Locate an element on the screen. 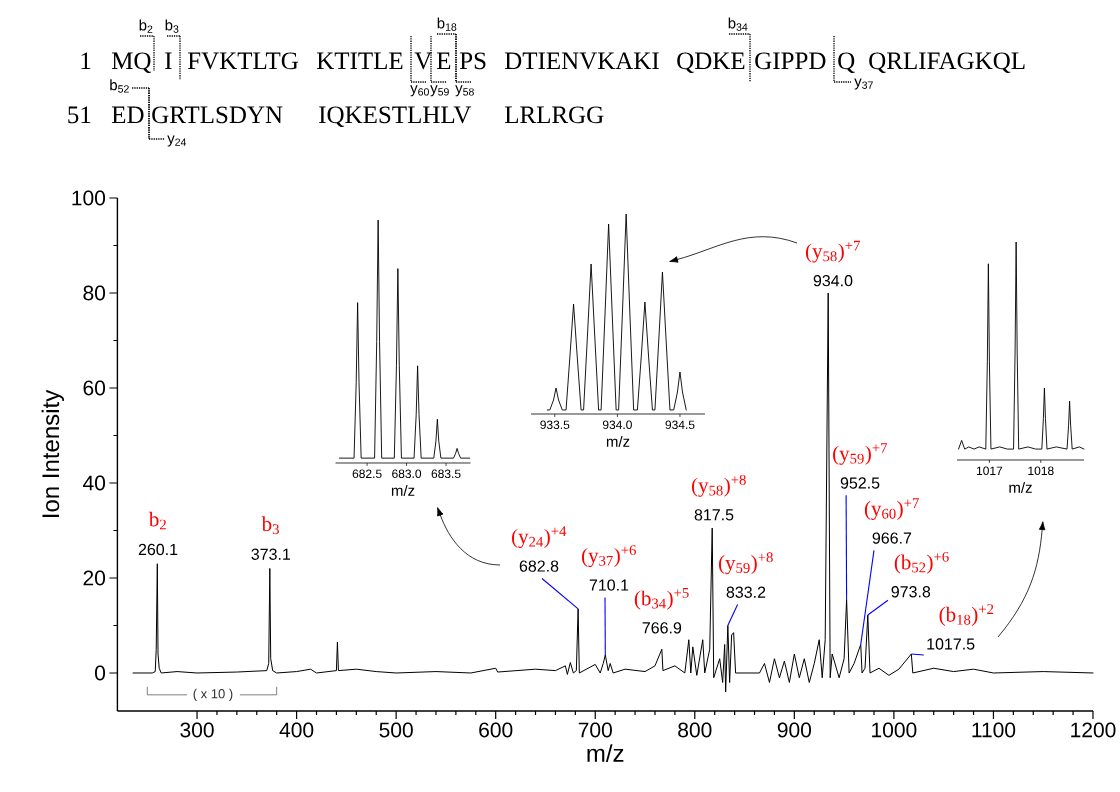 The image size is (1120, 792). y-tick-label: 0 is located at coordinates (100, 673).